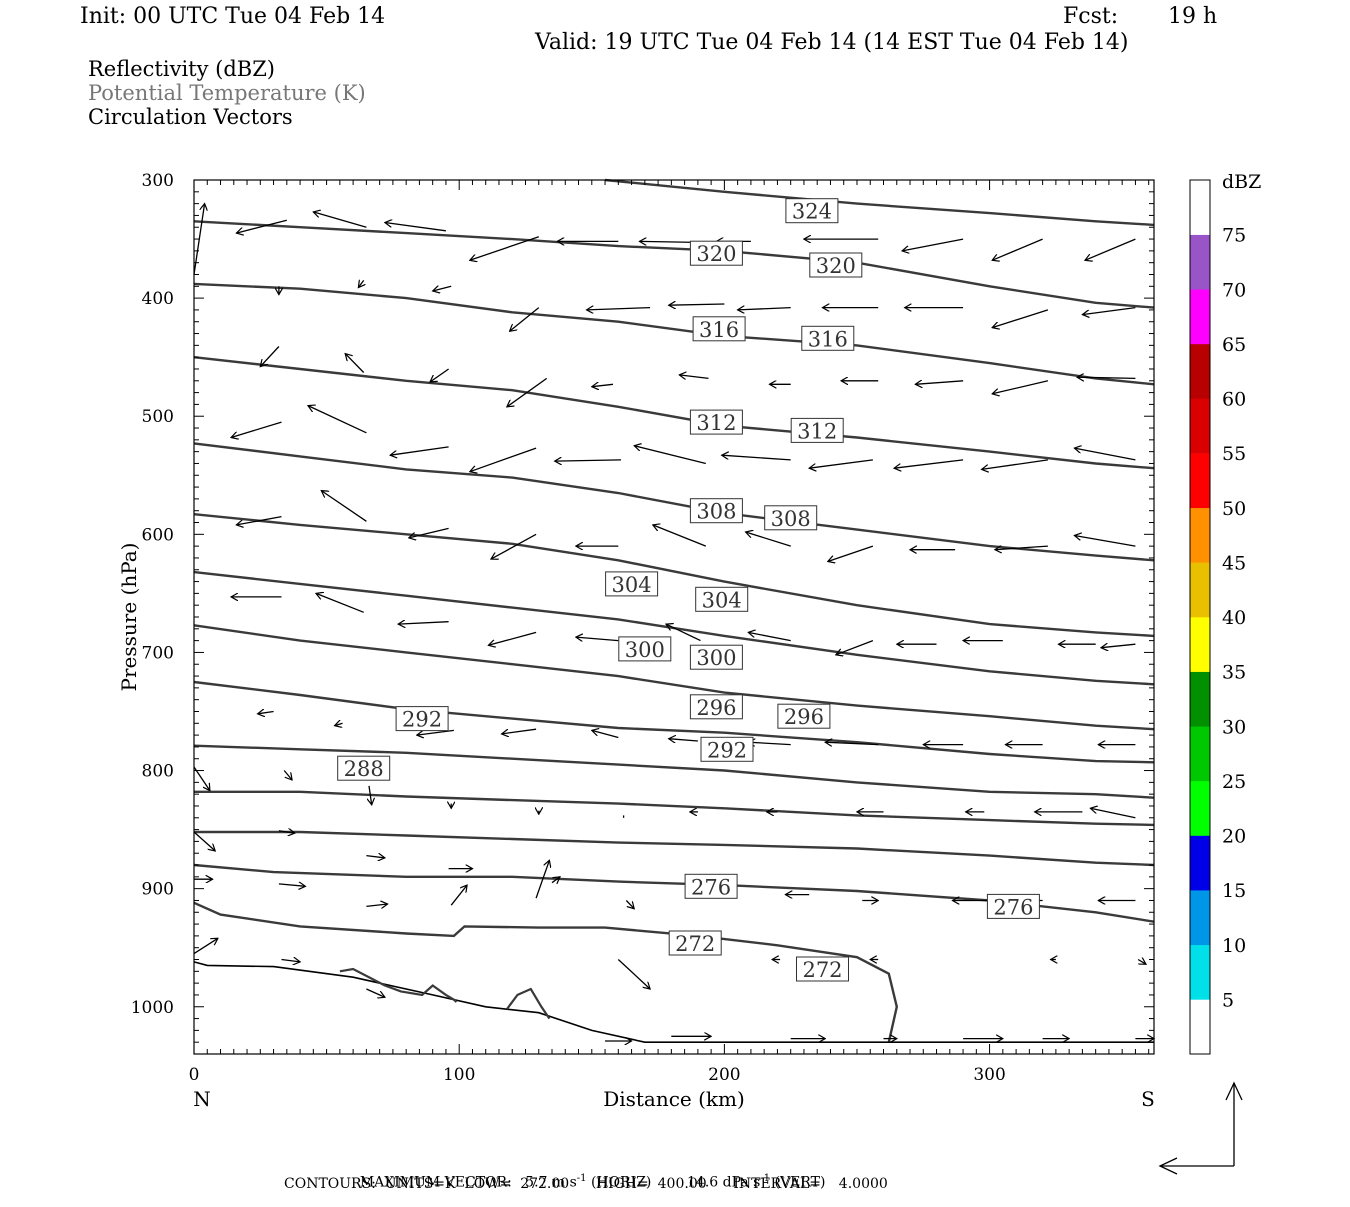 Image resolution: width=1350 pixels, height=1207 pixels. Describe the element at coordinates (1234, 673) in the screenshot. I see `colorbar-tick-label: 35` at that location.